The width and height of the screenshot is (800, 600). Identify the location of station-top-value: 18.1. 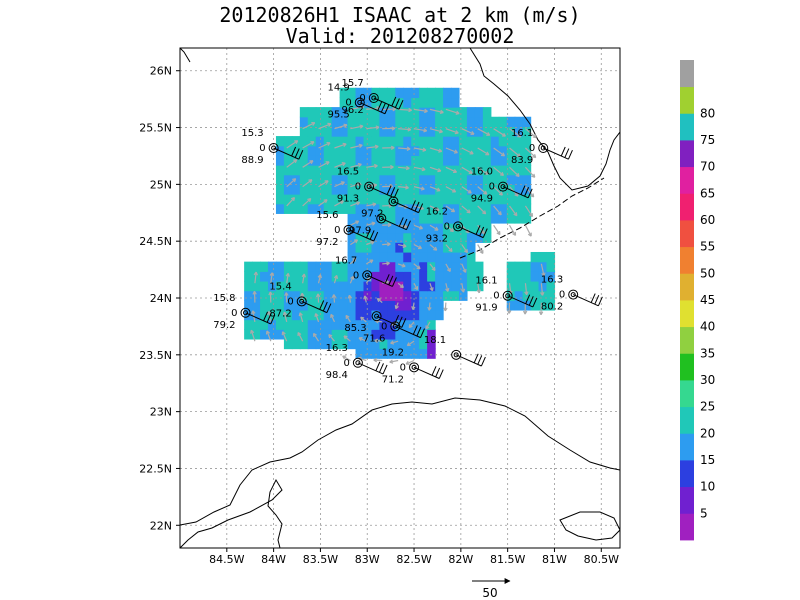
(435, 340).